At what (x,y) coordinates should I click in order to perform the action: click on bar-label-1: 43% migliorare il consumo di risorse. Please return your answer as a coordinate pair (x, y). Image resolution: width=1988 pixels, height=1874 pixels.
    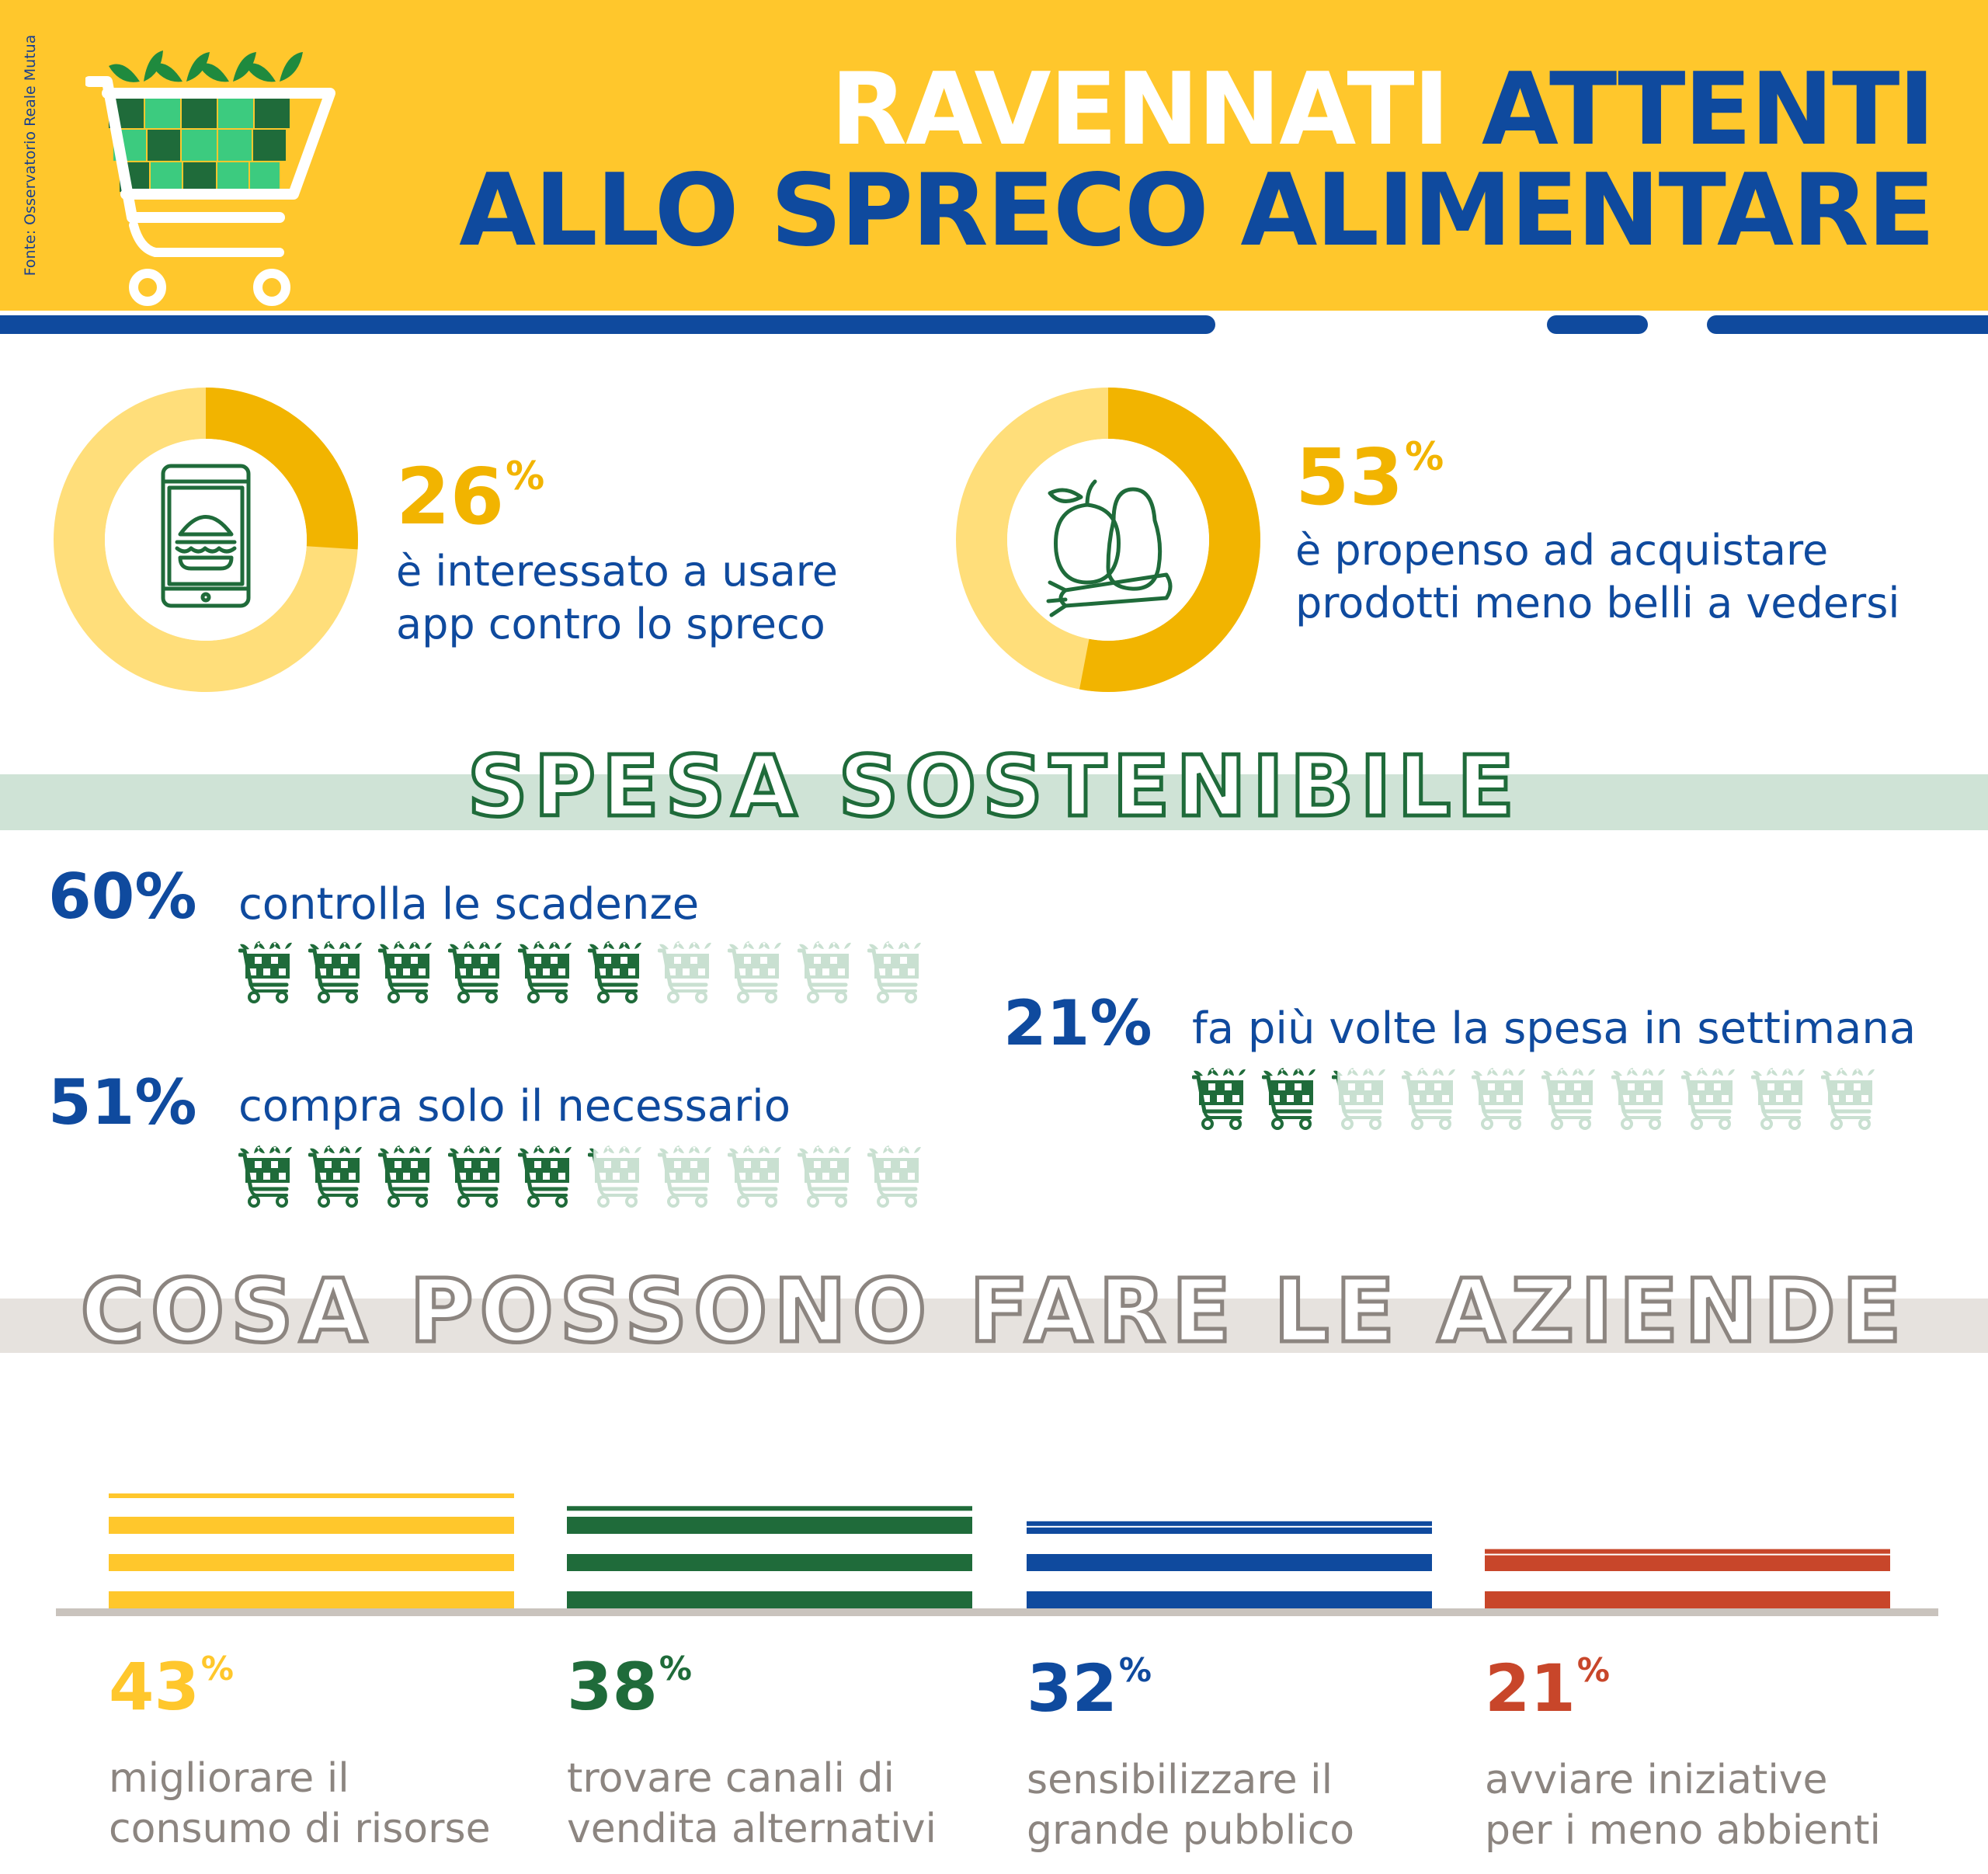
    Looking at the image, I should click on (300, 1752).